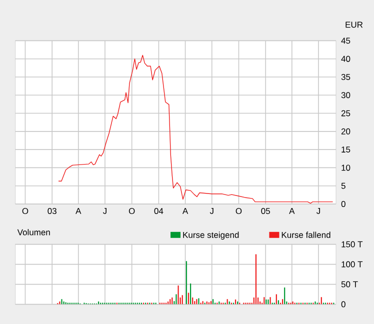 The width and height of the screenshot is (374, 324). Describe the element at coordinates (346, 167) in the screenshot. I see `y-tick-label: 10` at that location.